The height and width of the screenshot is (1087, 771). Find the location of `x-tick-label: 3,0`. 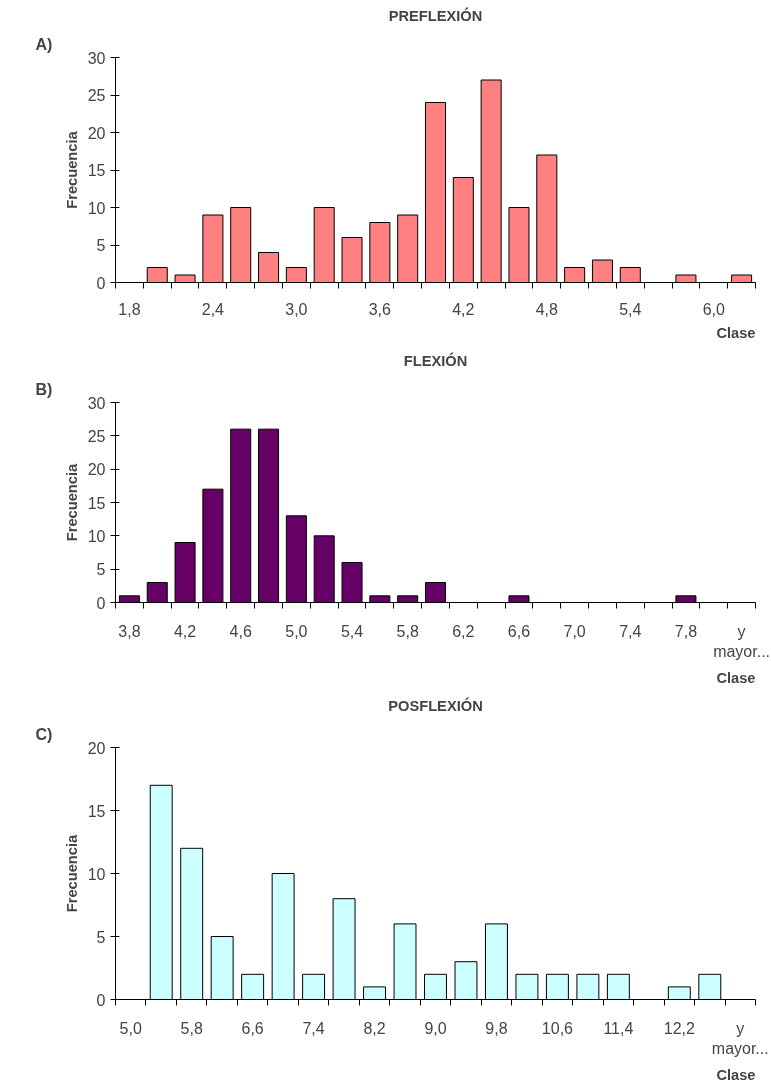

x-tick-label: 3,0 is located at coordinates (296, 309).